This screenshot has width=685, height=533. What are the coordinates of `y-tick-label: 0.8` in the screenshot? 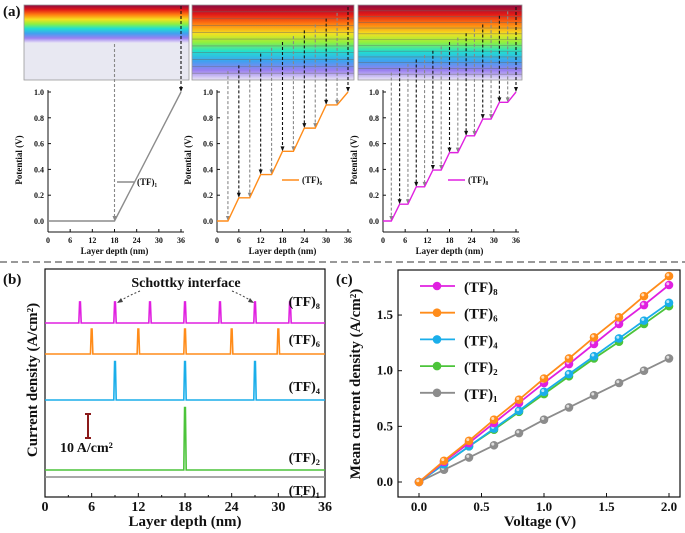 It's located at (39, 118).